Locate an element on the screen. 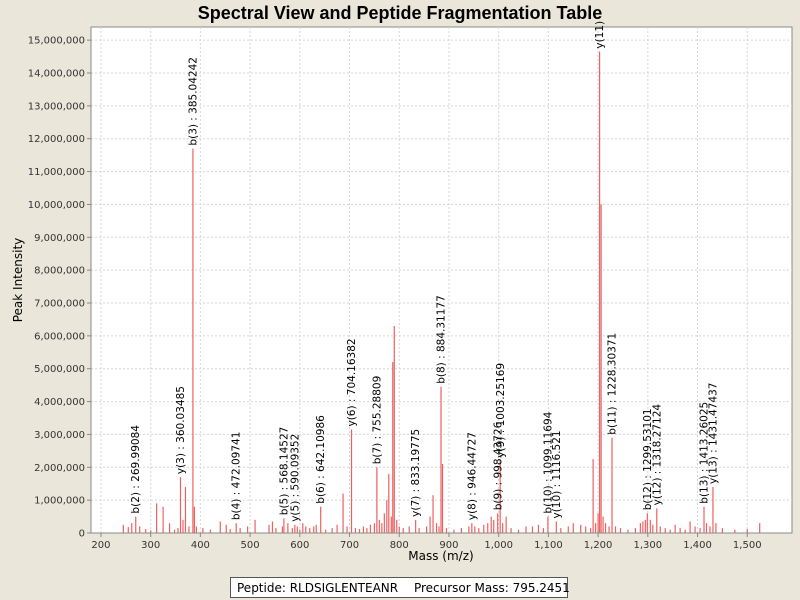  peak-annotation-label: y(7) : 833.19775 is located at coordinates (416, 473).